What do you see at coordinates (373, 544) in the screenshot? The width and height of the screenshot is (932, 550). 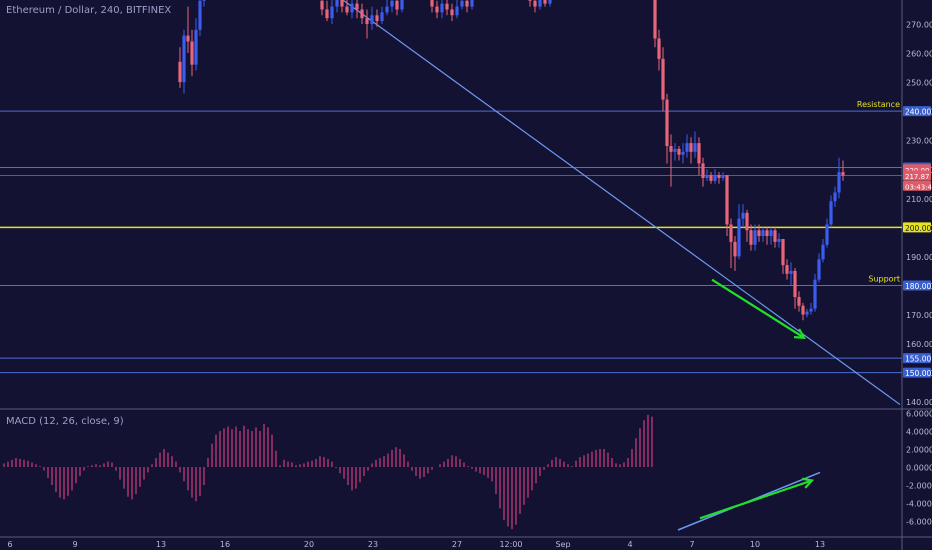 I see `time-tick-label: 23` at bounding box center [373, 544].